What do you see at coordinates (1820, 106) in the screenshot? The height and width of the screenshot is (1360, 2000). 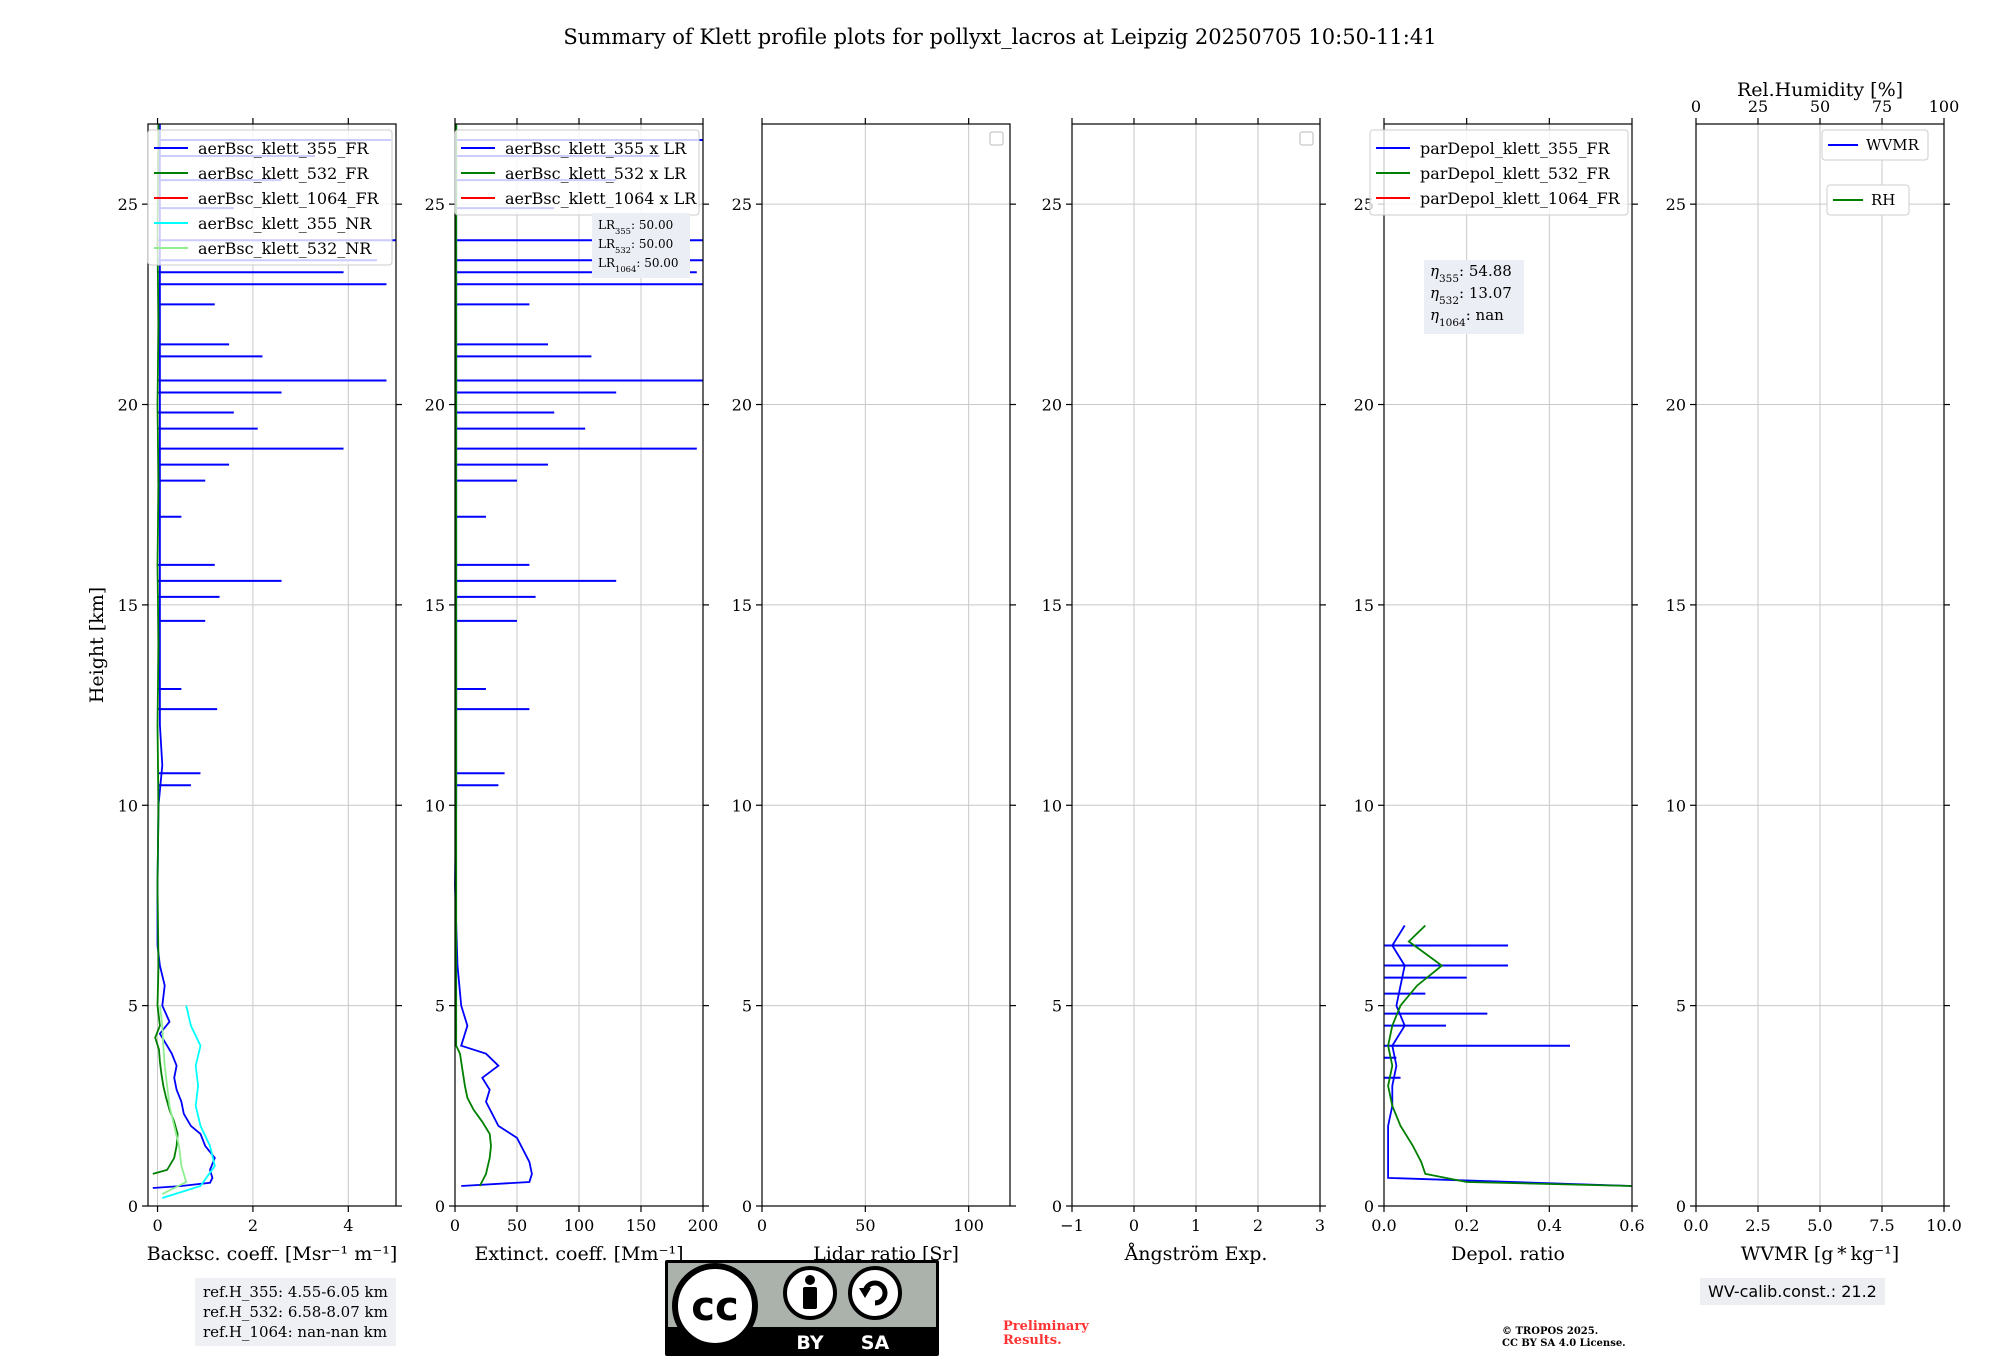 I see `top-x-tick-label: 50` at bounding box center [1820, 106].